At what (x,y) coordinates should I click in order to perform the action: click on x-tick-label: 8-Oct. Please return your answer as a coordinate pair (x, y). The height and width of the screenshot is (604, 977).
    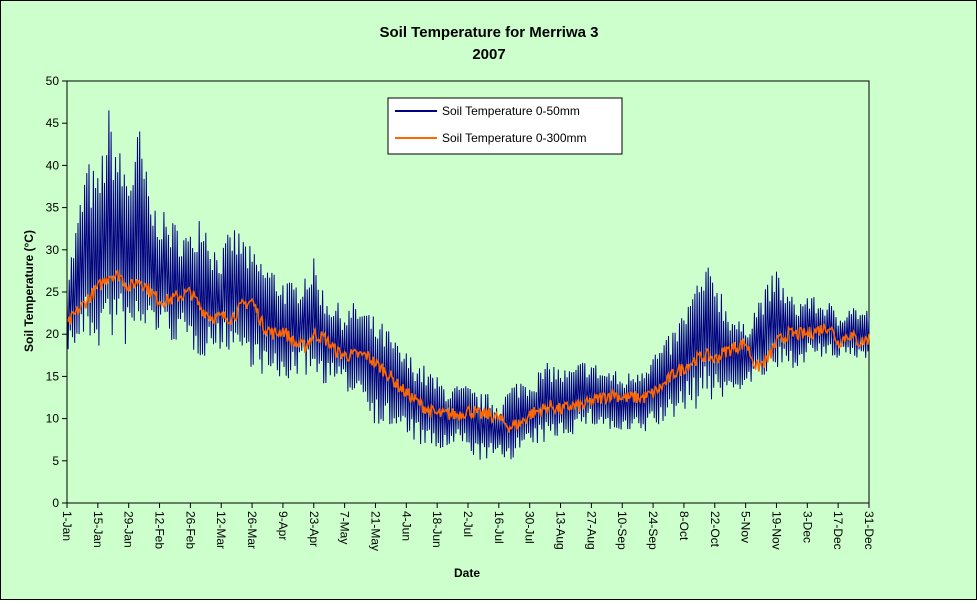
    Looking at the image, I should click on (684, 526).